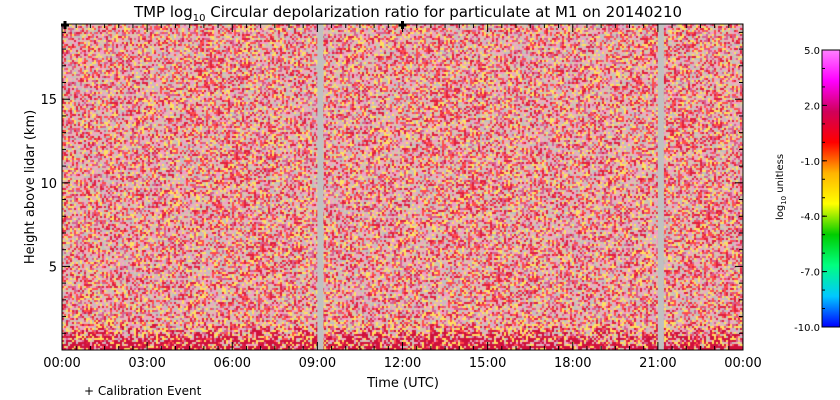 The height and width of the screenshot is (400, 840). Describe the element at coordinates (232, 363) in the screenshot. I see `x-tick-label: 06:00` at that location.